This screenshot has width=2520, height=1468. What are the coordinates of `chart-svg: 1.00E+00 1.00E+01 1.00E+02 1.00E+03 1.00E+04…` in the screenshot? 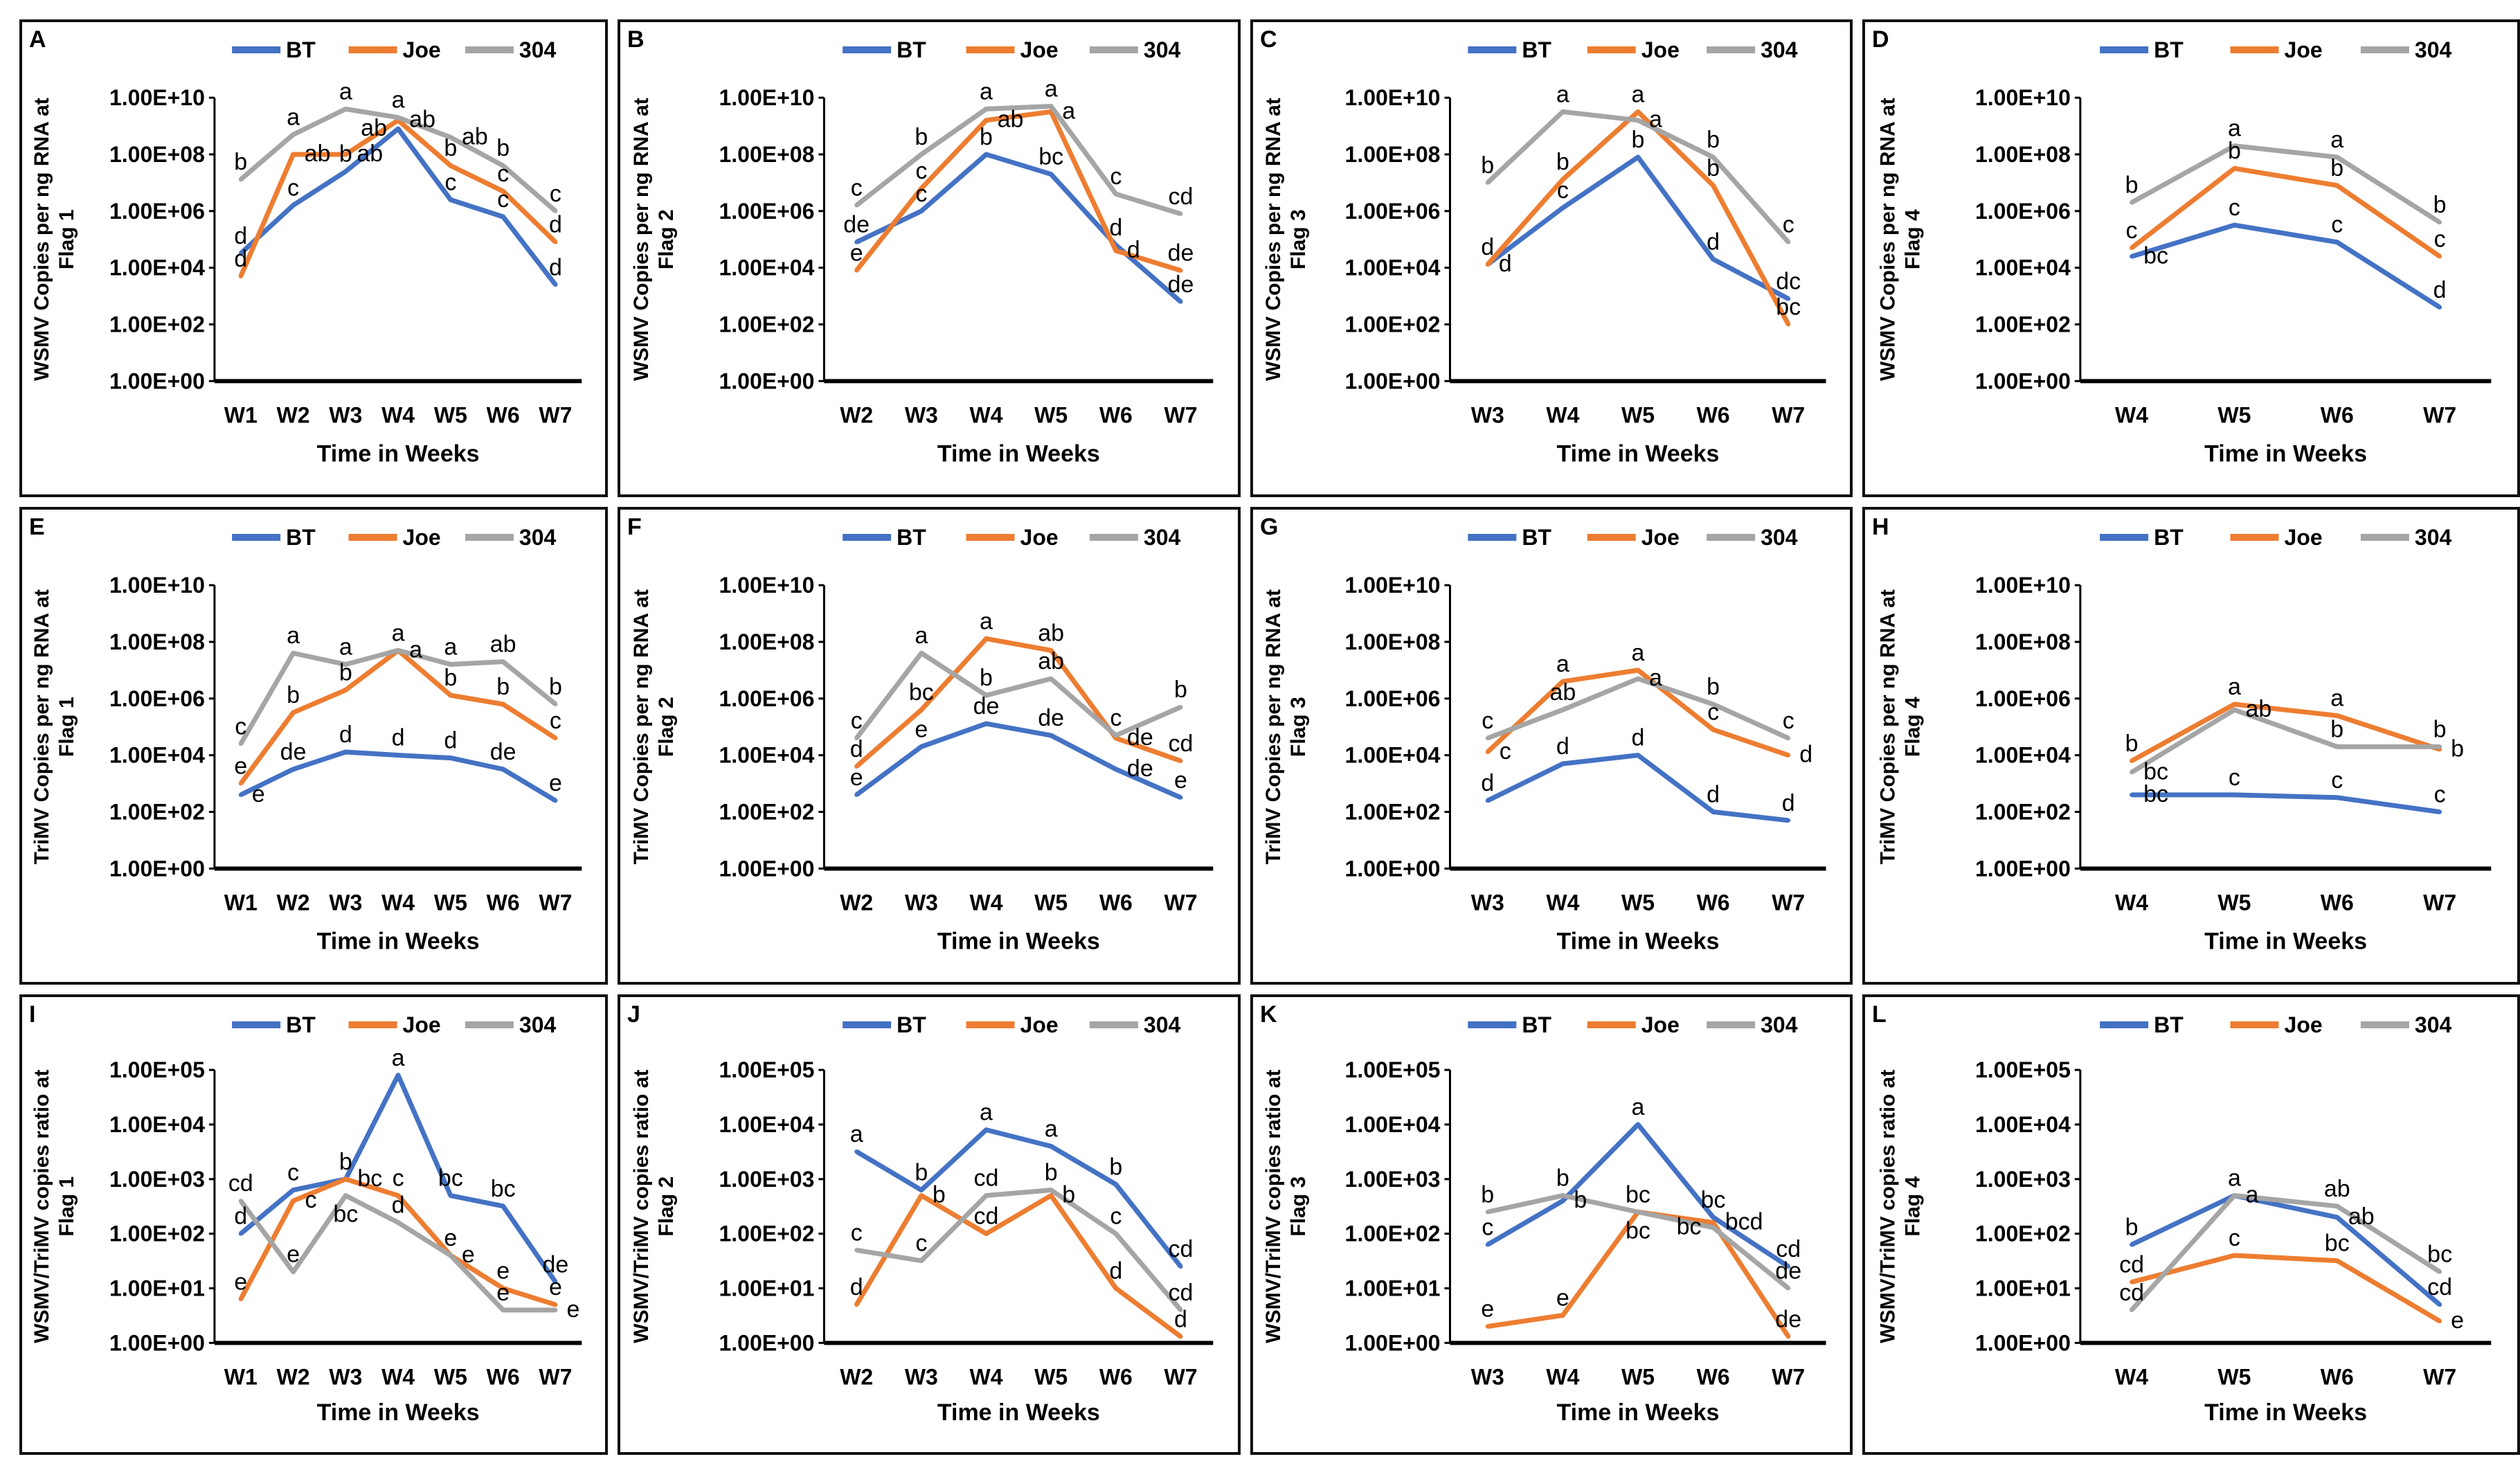 It's located at (306, 1219).